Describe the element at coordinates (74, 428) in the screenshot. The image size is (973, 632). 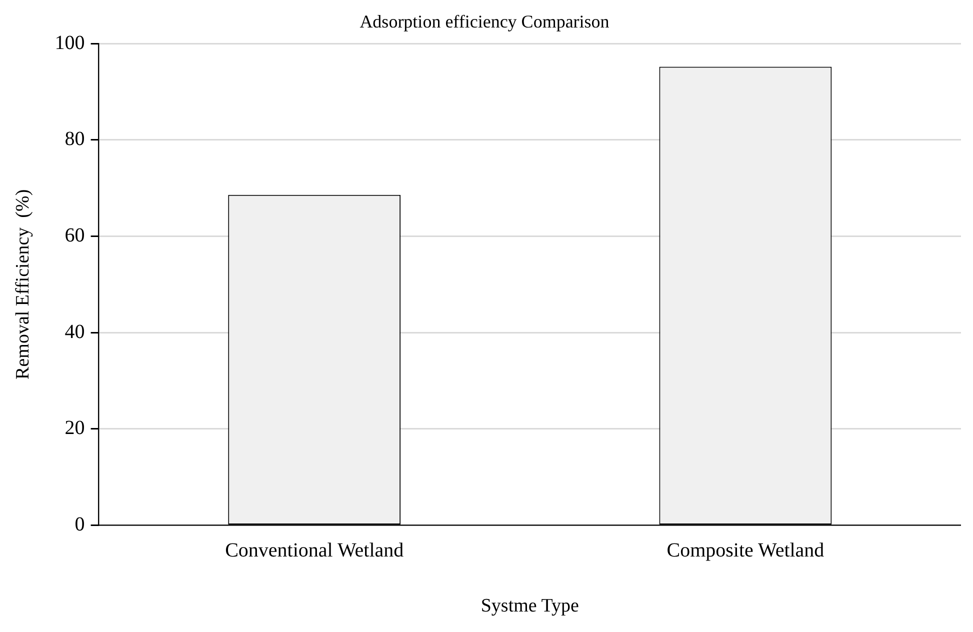
I see `y-tick-label: 20` at that location.